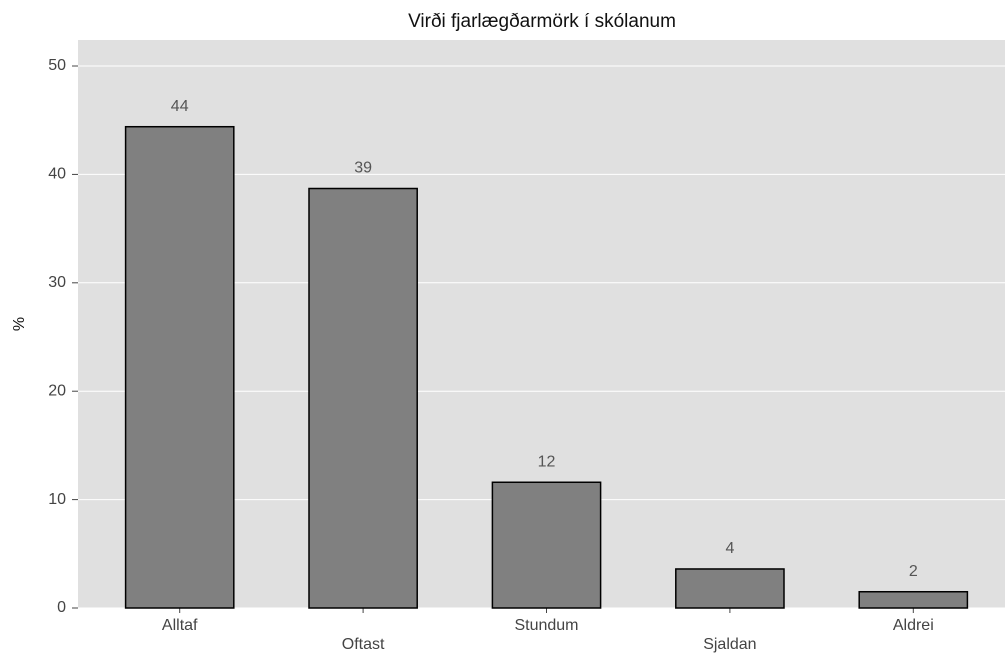 The width and height of the screenshot is (1005, 660). I want to click on y-tick-label: 30, so click(57, 282).